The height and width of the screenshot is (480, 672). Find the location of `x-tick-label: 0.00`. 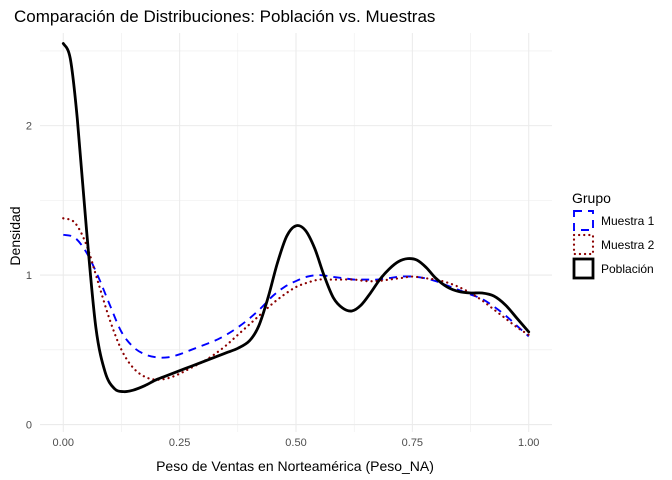

x-tick-label: 0.00 is located at coordinates (63, 443).